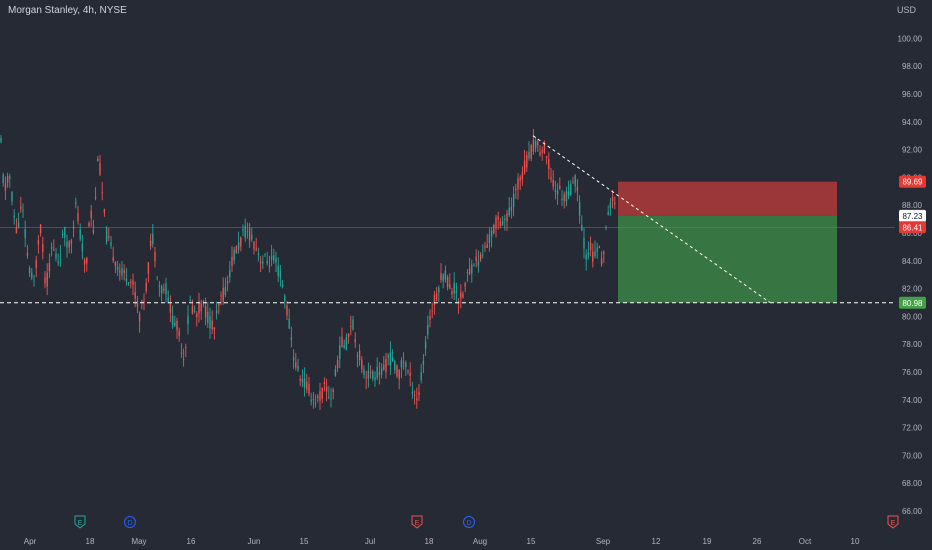 This screenshot has height=550, width=932. Describe the element at coordinates (727, 259) in the screenshot. I see `take-profit-zone` at that location.